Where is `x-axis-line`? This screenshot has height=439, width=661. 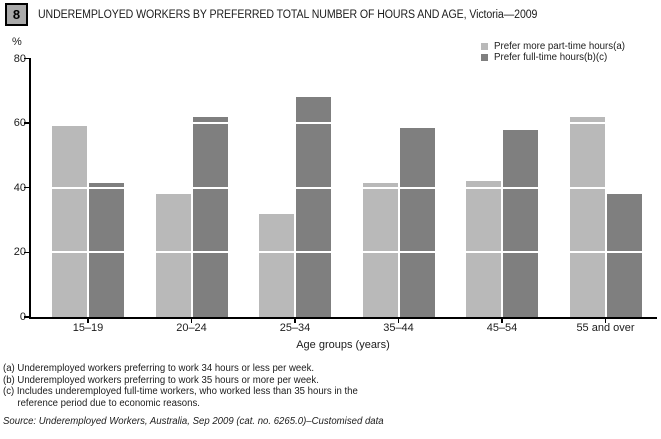
x-axis-line is located at coordinates (343, 318).